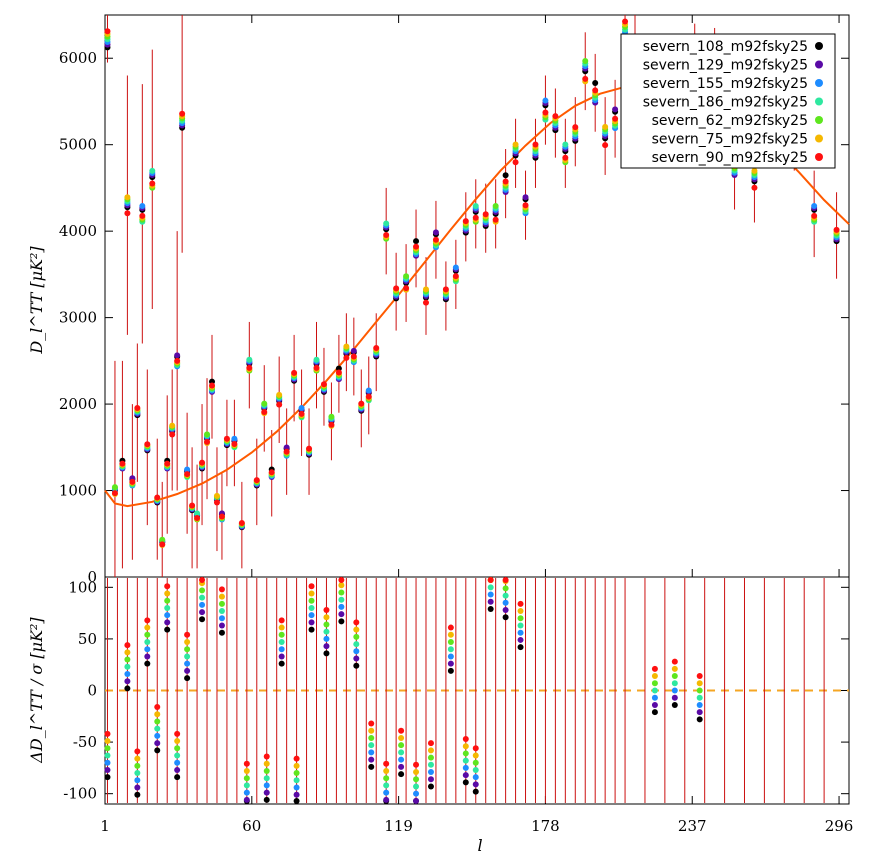 The height and width of the screenshot is (863, 885). Describe the element at coordinates (80, 690) in the screenshot. I see `bottom-y-tick-labels: -100 -50 0 50 100` at that location.